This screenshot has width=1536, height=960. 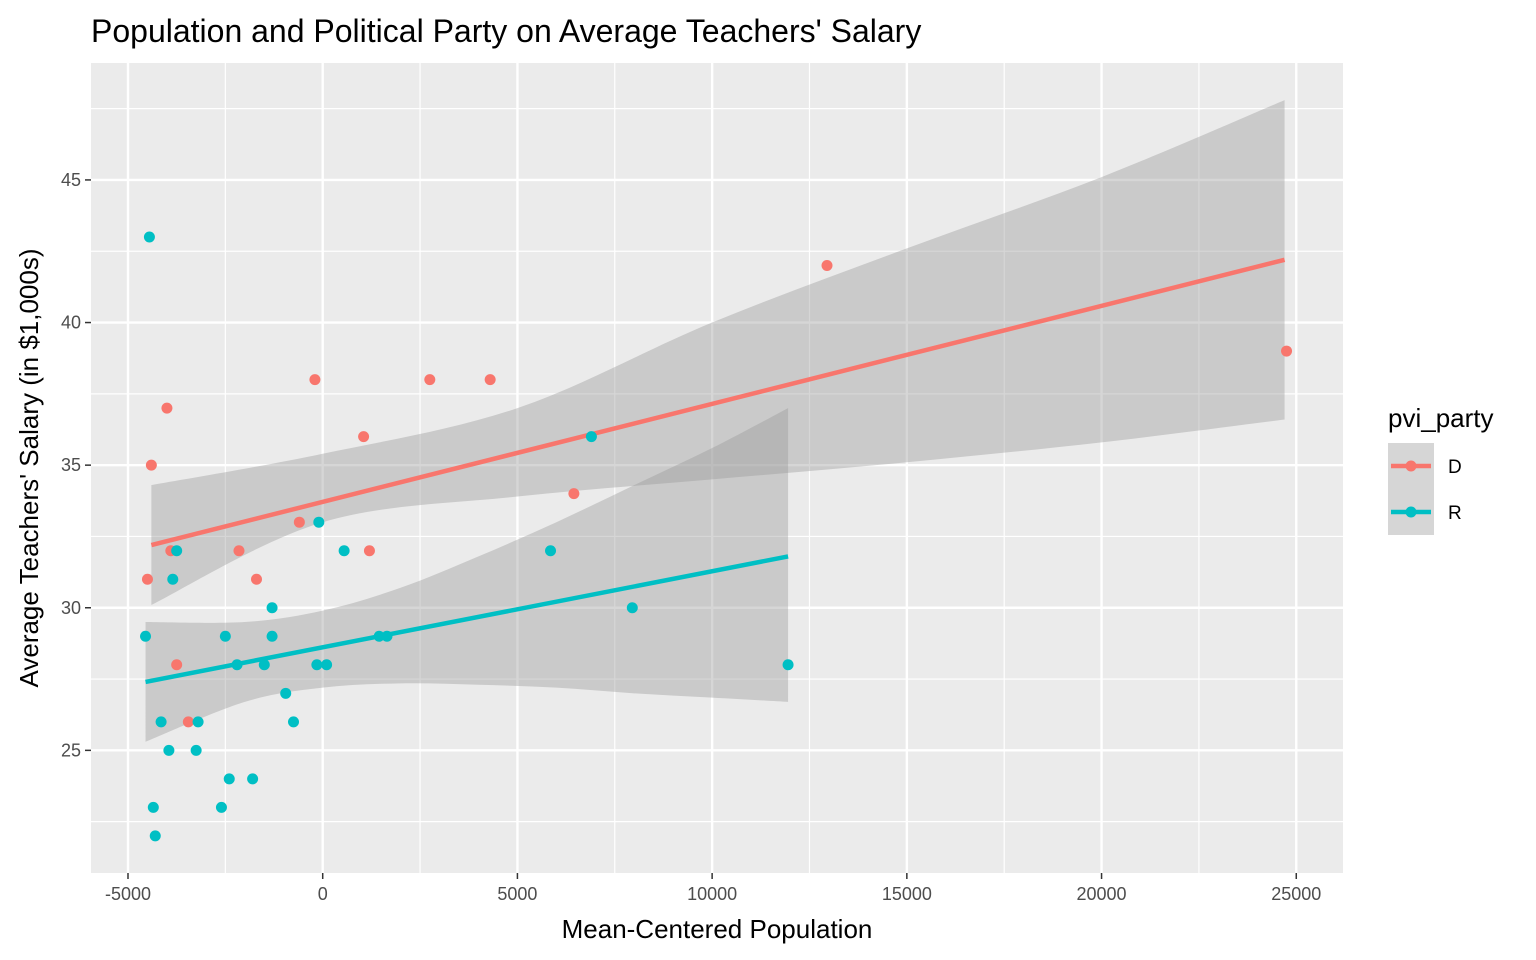 What do you see at coordinates (467, 619) in the screenshot?
I see `fit-line-R` at bounding box center [467, 619].